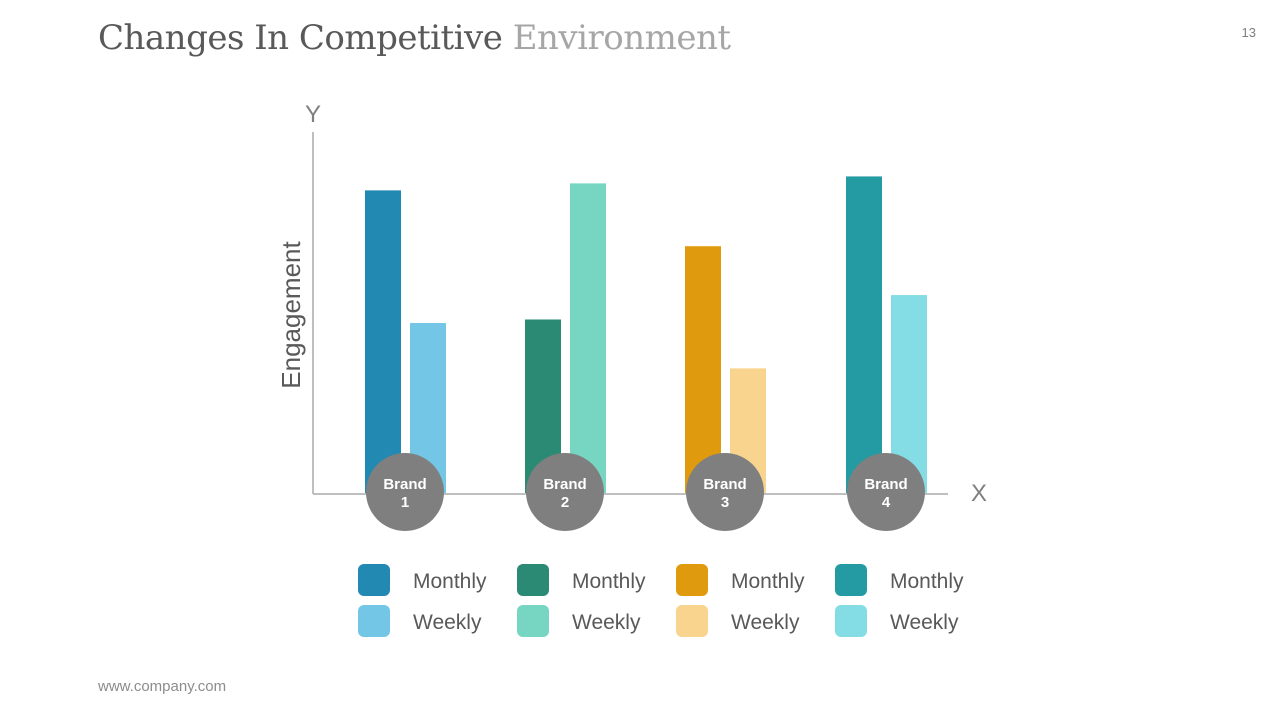 The image size is (1280, 720). Describe the element at coordinates (300, 38) in the screenshot. I see `title-main: Changes In Competitive` at that location.